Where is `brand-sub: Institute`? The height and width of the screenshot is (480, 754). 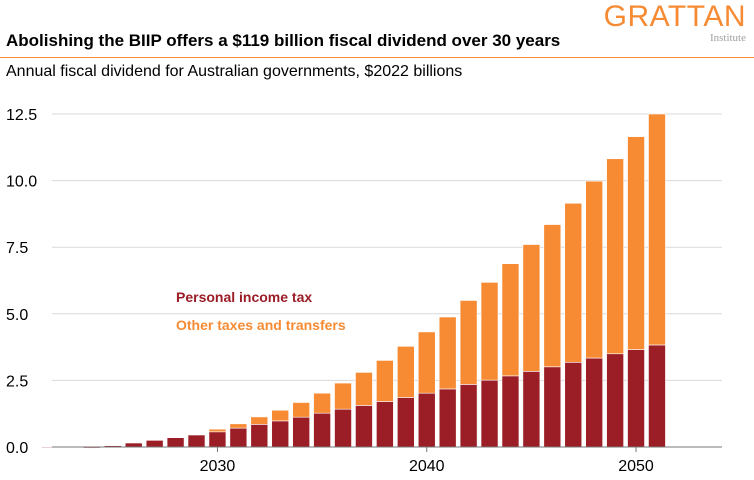 brand-sub: Institute is located at coordinates (727, 38).